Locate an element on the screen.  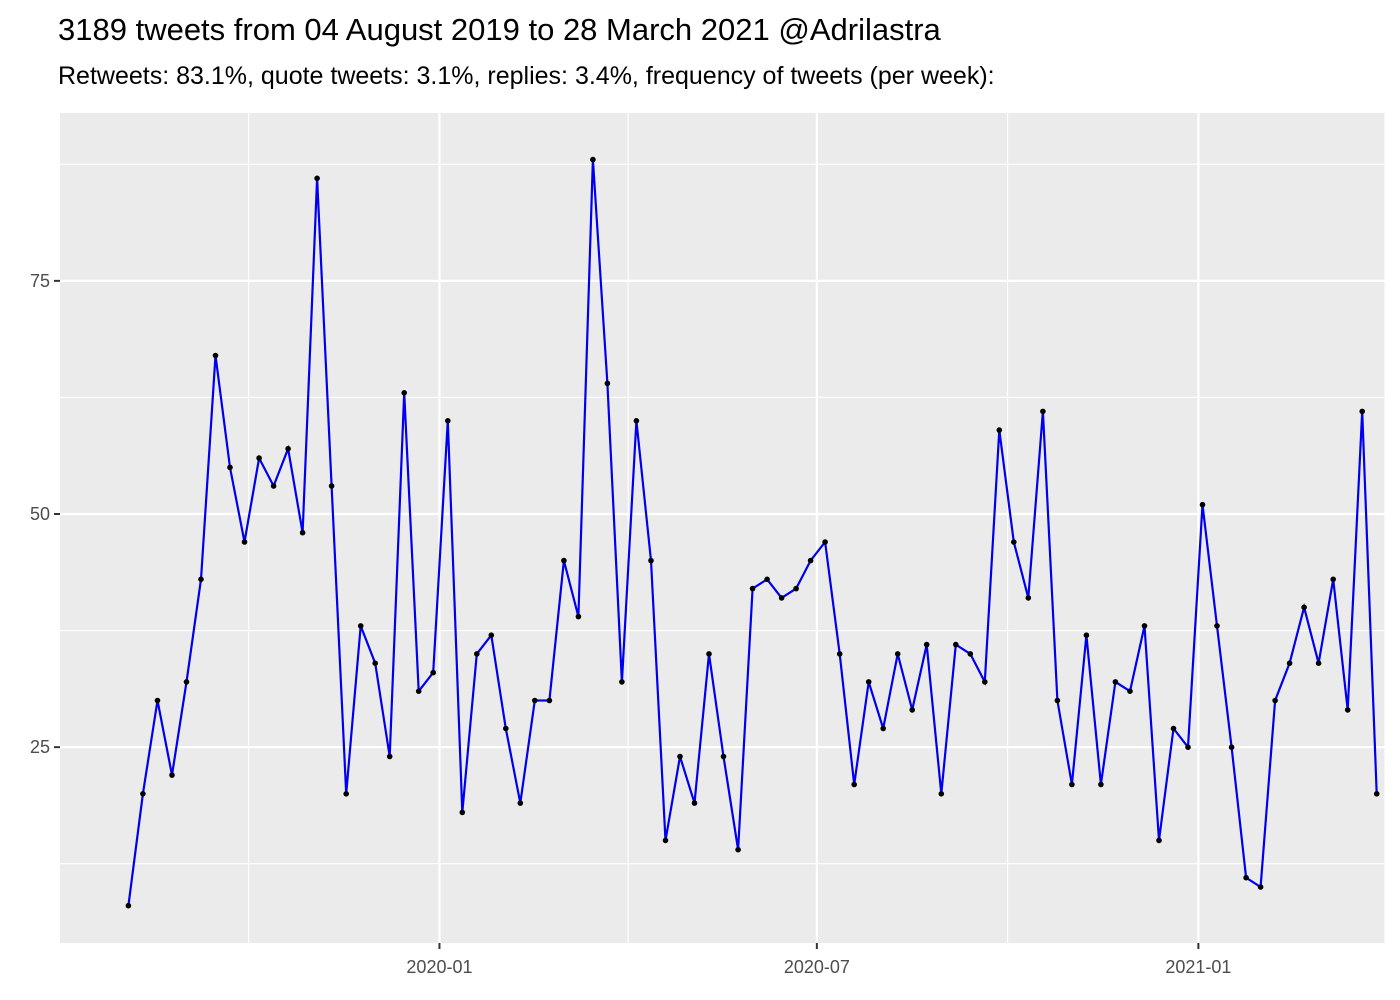
x-tick-label: 2020-07 is located at coordinates (817, 967).